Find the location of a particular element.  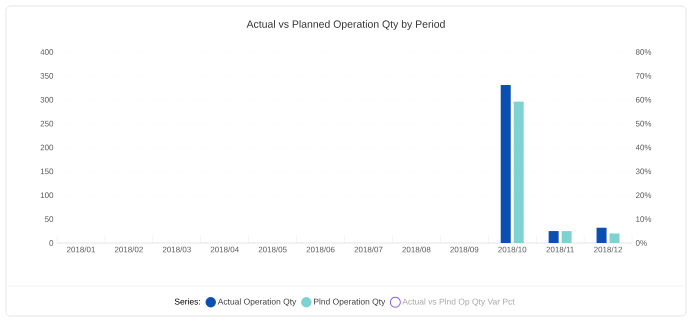

legend-label: Actual vs Plnd Op Qty Var Pct is located at coordinates (458, 302).